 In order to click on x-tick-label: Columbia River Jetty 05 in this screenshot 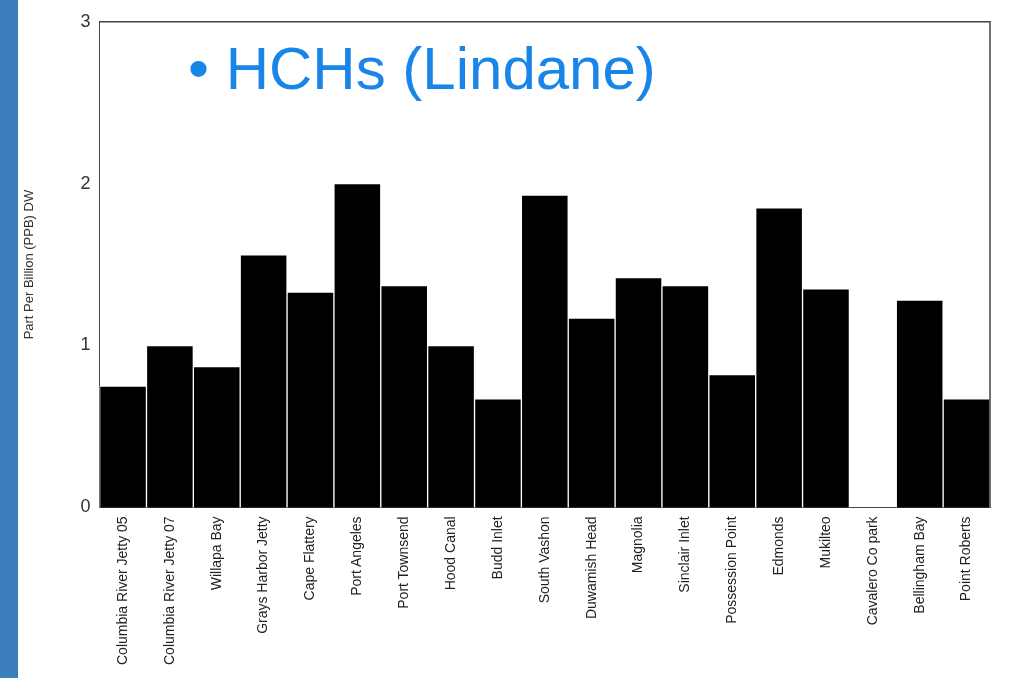, I will do `click(121, 591)`.